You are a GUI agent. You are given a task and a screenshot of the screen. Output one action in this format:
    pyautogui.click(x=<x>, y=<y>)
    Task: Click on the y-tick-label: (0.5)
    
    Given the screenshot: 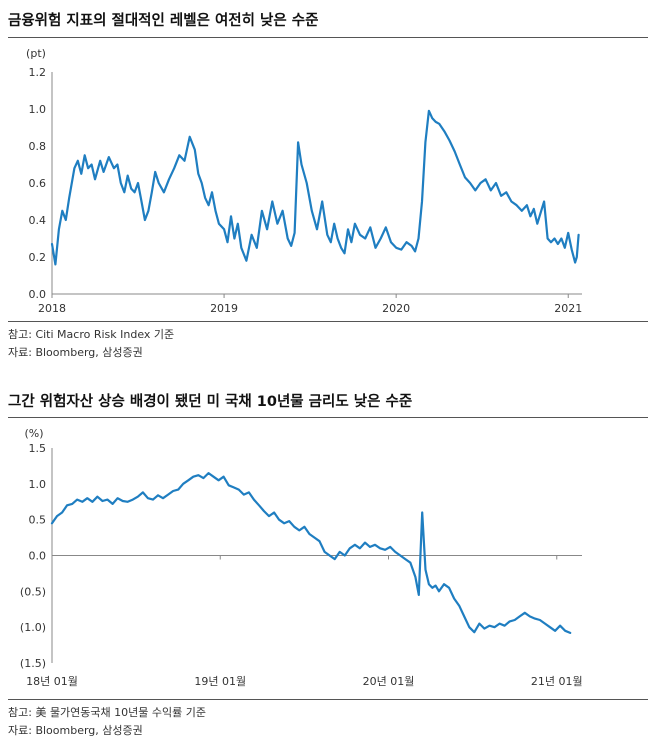 What is the action you would take?
    pyautogui.click(x=33, y=591)
    